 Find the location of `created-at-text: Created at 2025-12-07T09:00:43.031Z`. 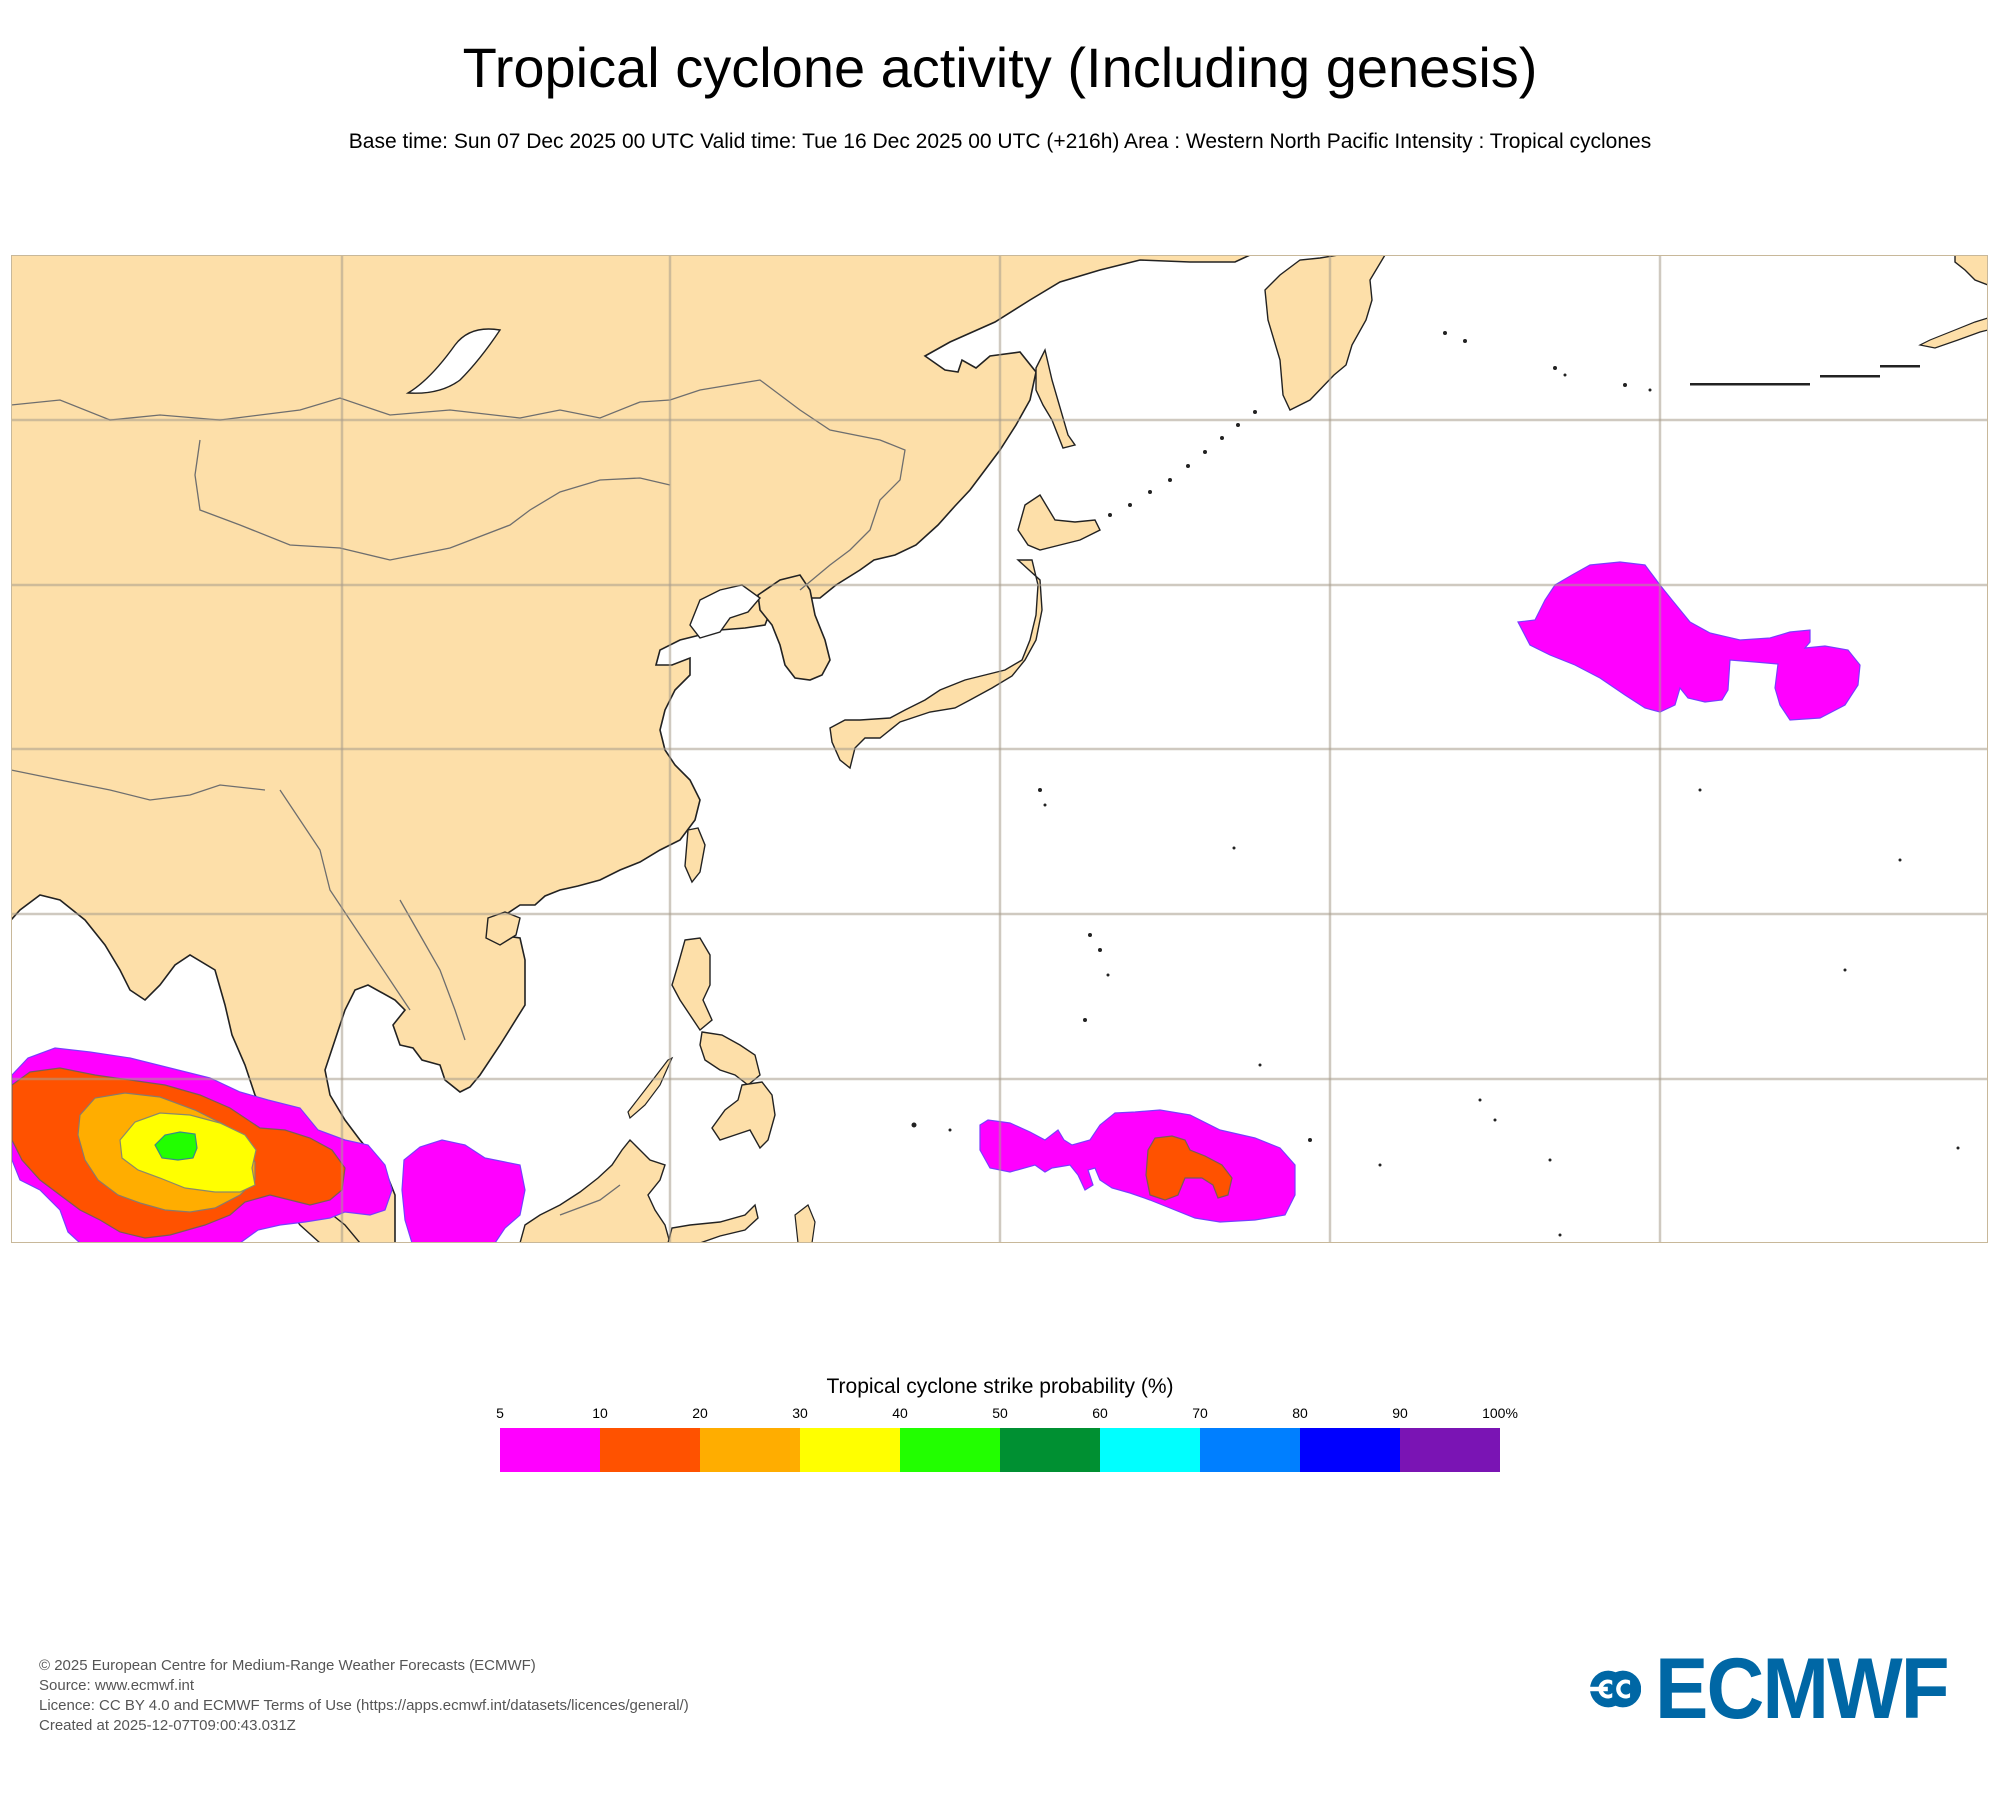

created-at-text: Created at 2025-12-07T09:00:43.031Z is located at coordinates (167, 1725).